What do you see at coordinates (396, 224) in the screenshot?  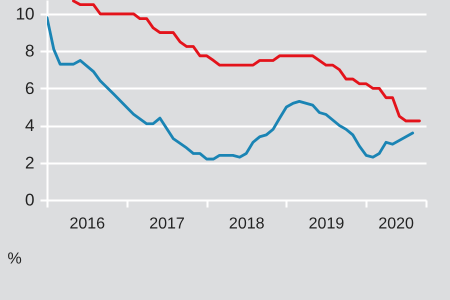 I see `x-tick-label: 2020` at bounding box center [396, 224].